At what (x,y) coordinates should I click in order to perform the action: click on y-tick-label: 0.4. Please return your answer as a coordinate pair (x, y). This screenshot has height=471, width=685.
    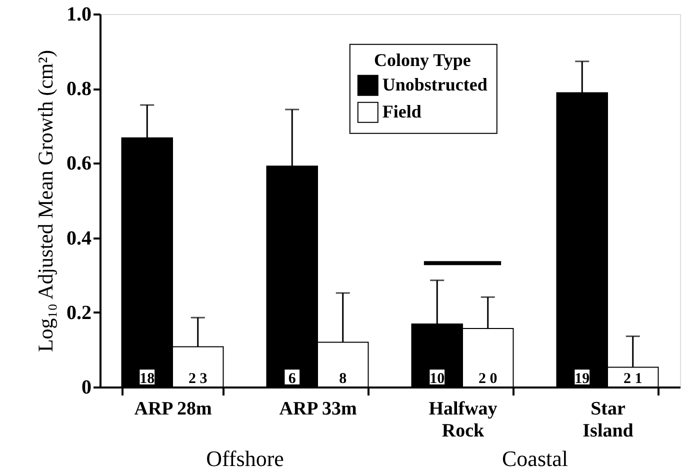
    Looking at the image, I should click on (79, 238).